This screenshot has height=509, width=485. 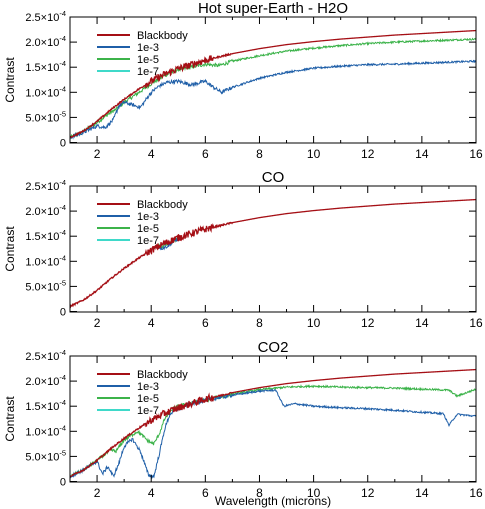 What do you see at coordinates (273, 347) in the screenshot?
I see `chart-title: CO2` at bounding box center [273, 347].